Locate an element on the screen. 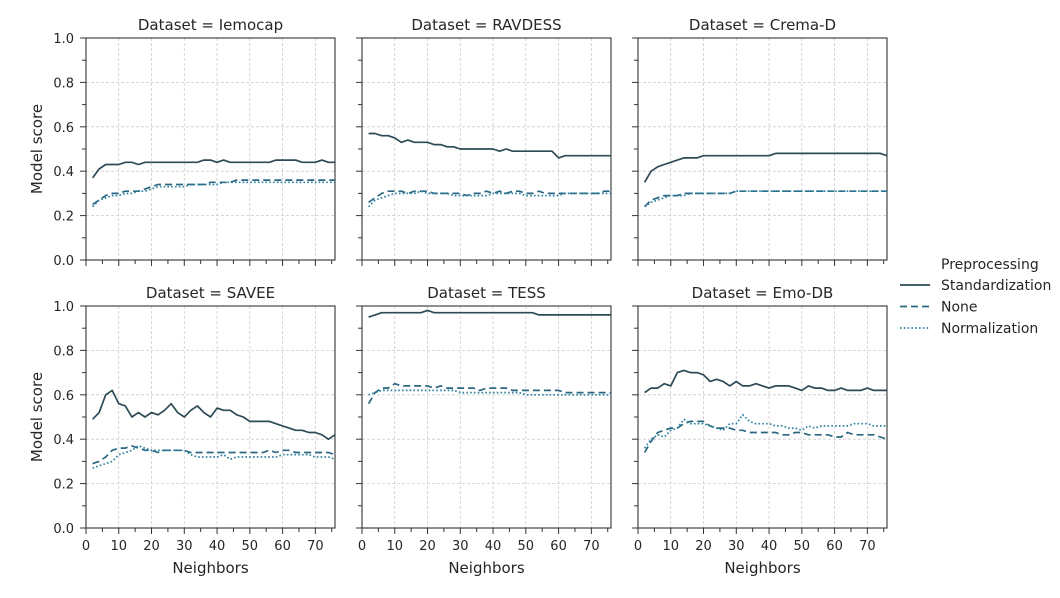 This screenshot has height=598, width=1060. legend-label-standardization: Standardization is located at coordinates (996, 286).